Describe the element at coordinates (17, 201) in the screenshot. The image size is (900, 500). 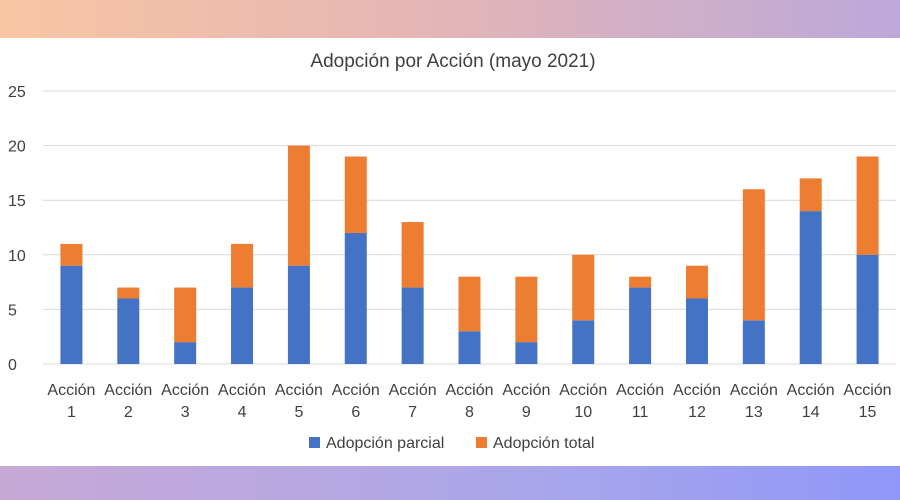
I see `y-tick-label: 15` at that location.